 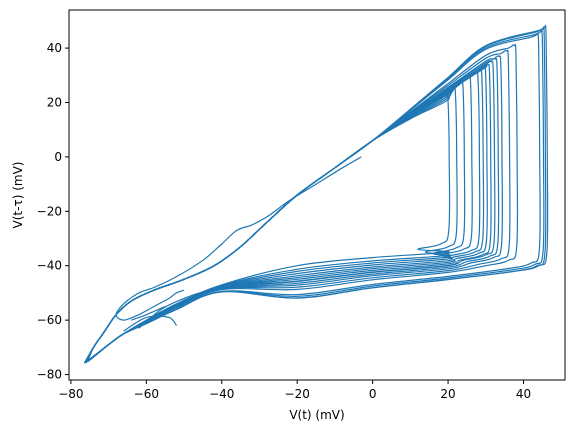 What do you see at coordinates (70, 394) in the screenshot?
I see `x-tick-label: −80` at bounding box center [70, 394].